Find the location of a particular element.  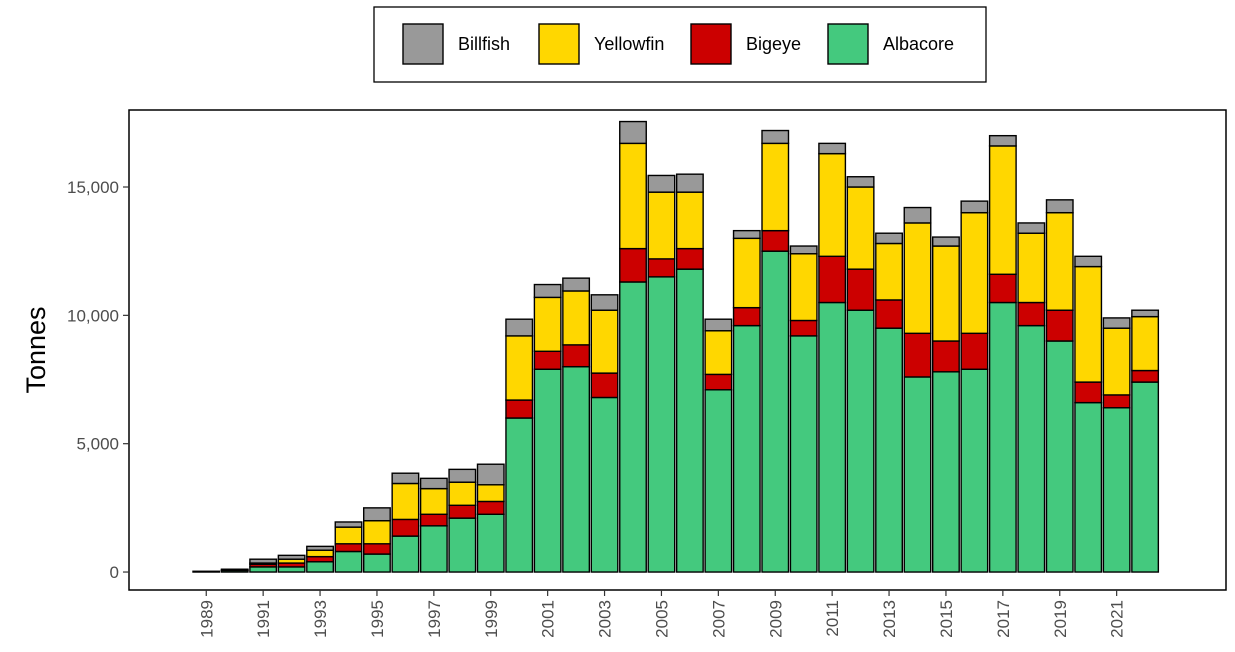

bar-segment-albacore-2014 is located at coordinates (917, 474).